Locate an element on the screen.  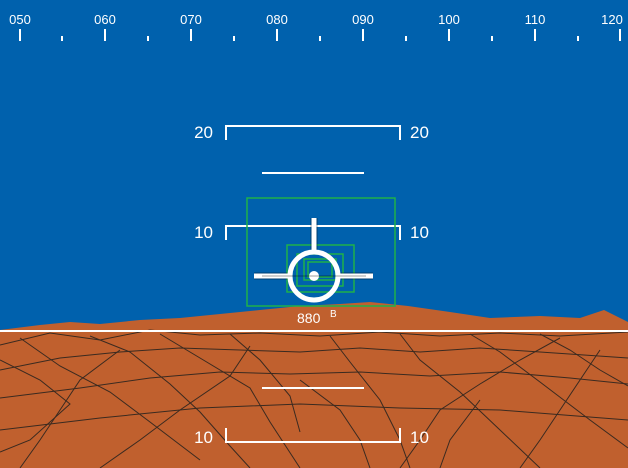
pathway-boxes is located at coordinates (321, 252).